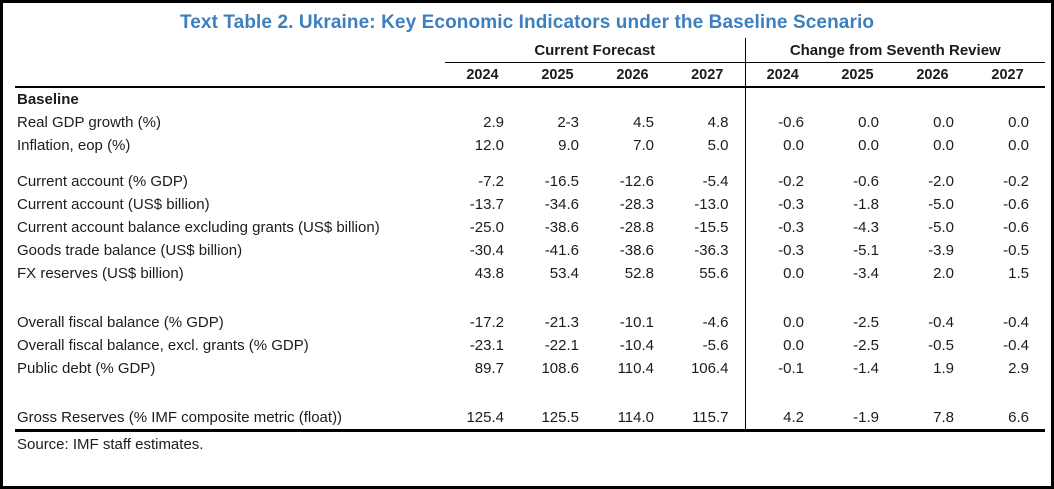 This screenshot has width=1054, height=489. I want to click on forecast-value: -17.2, so click(486, 322).